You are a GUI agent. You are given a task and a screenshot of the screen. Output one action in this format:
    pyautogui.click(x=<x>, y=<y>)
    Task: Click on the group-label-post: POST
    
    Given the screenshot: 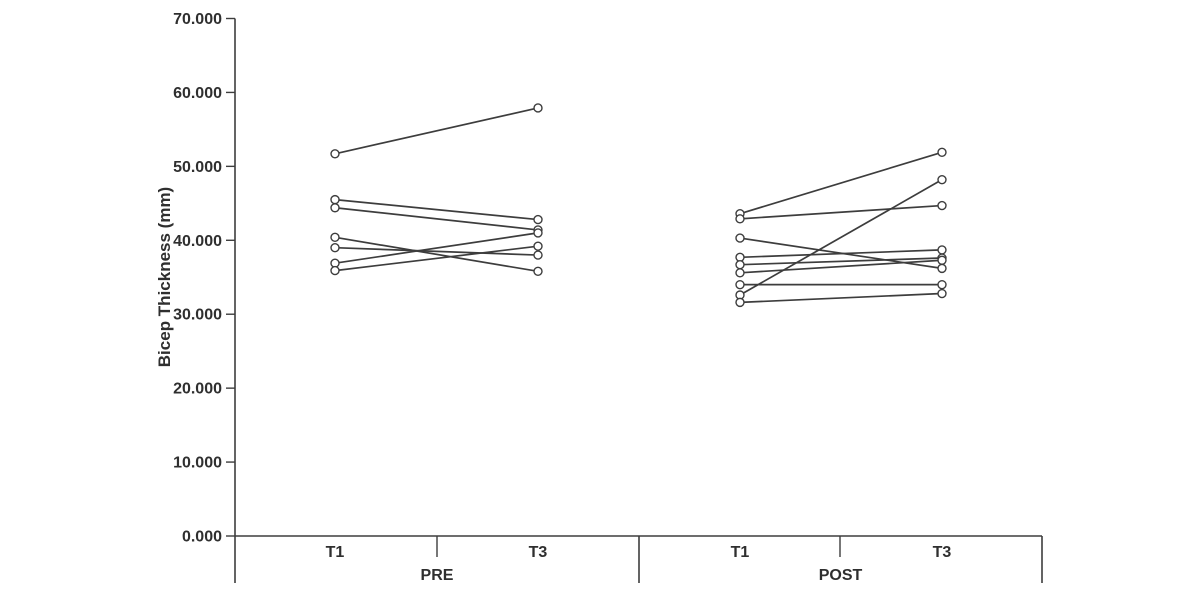 What is the action you would take?
    pyautogui.click(x=841, y=575)
    